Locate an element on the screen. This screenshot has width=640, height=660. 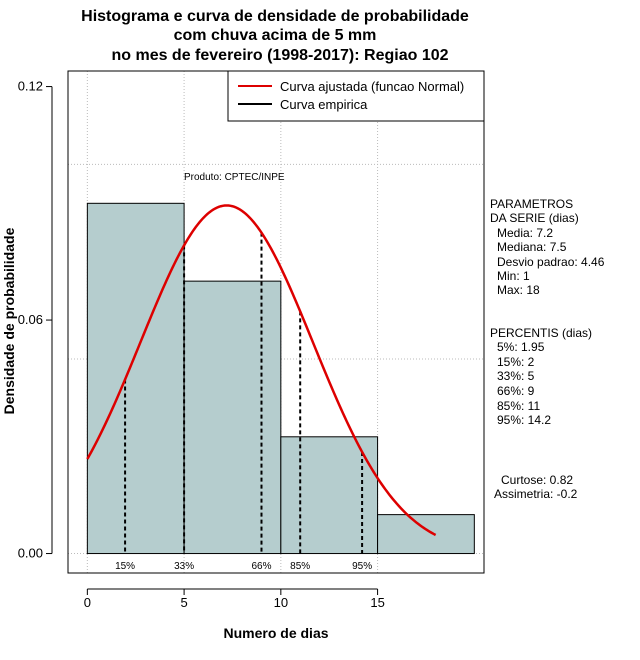
y-tick-label: 0.12 is located at coordinates (30, 86).